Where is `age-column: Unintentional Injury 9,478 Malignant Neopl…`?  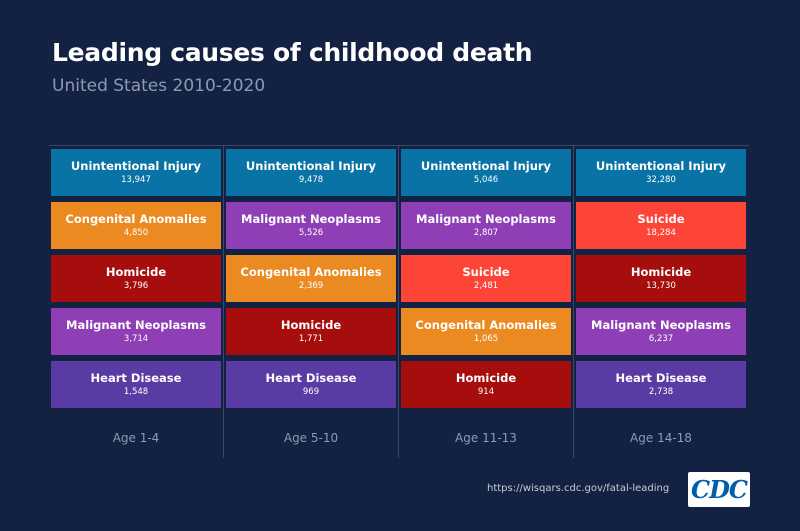 age-column: Unintentional Injury 9,478 Malignant Neopl… is located at coordinates (311, 302).